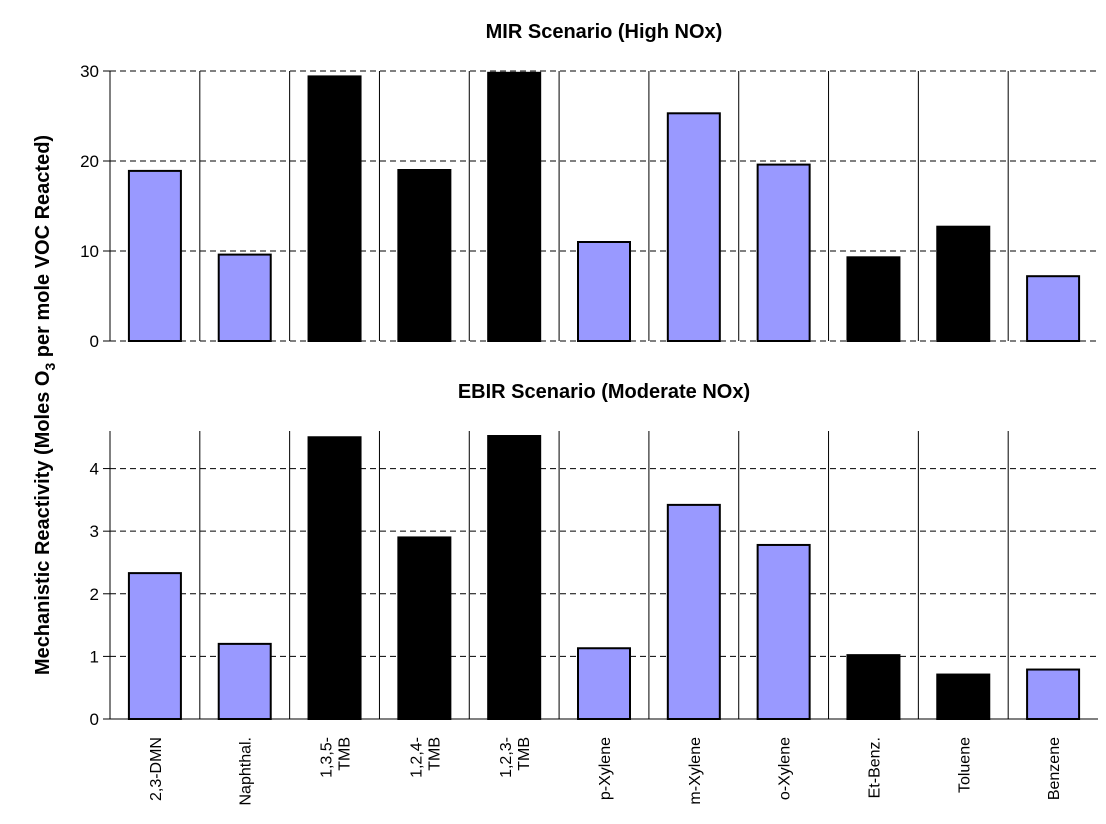 This screenshot has width=1106, height=824. What do you see at coordinates (89, 71) in the screenshot?
I see `y-tick-label: 30` at bounding box center [89, 71].